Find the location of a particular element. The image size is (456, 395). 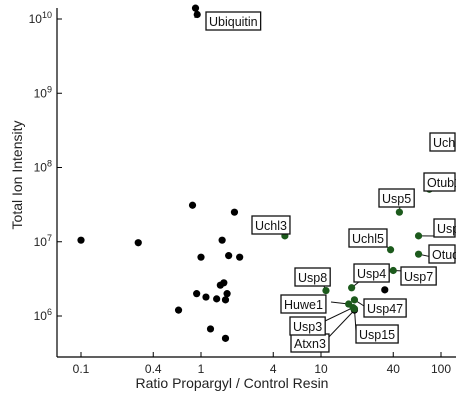

point-label-text: Usp4 is located at coordinates (371, 274).